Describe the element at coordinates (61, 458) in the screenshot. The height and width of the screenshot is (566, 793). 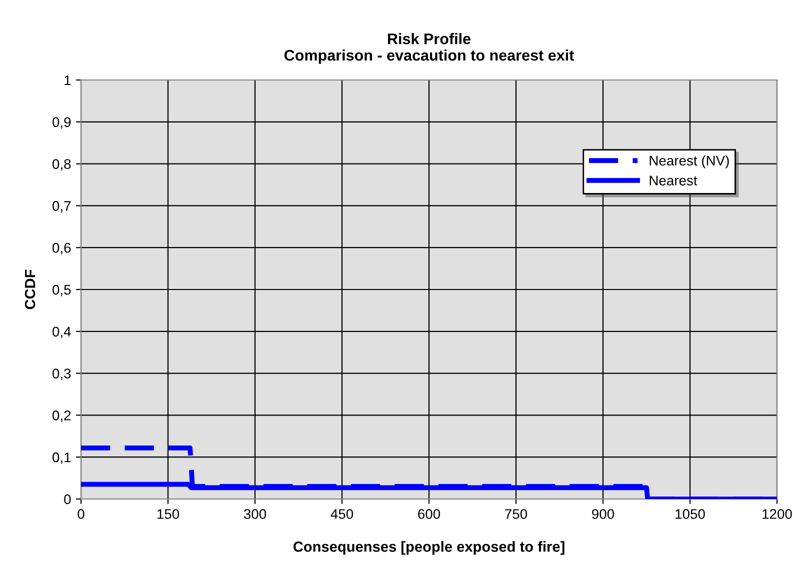
I see `y-tick-label: 0,1` at that location.